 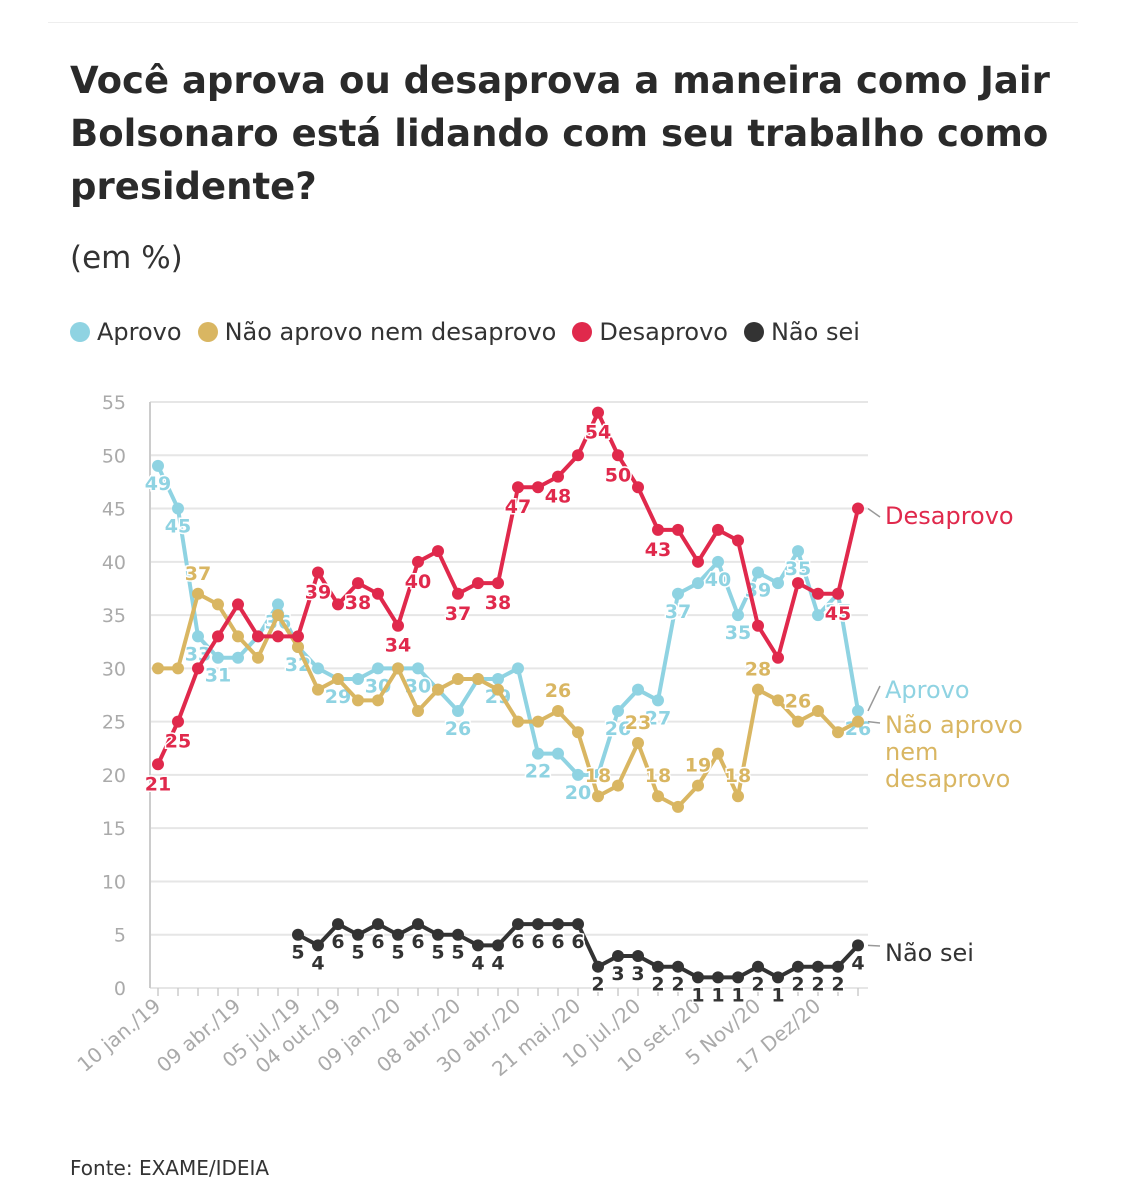 What do you see at coordinates (114, 882) in the screenshot?
I see `y-tick-label: 10` at bounding box center [114, 882].